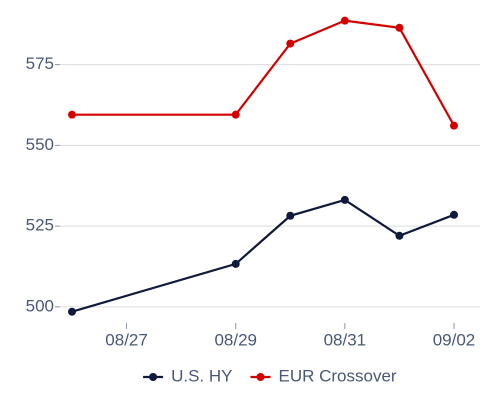 The image size is (492, 402). Describe the element at coordinates (270, 375) in the screenshot. I see `legend: U.S. HY EUR Crossover` at that location.